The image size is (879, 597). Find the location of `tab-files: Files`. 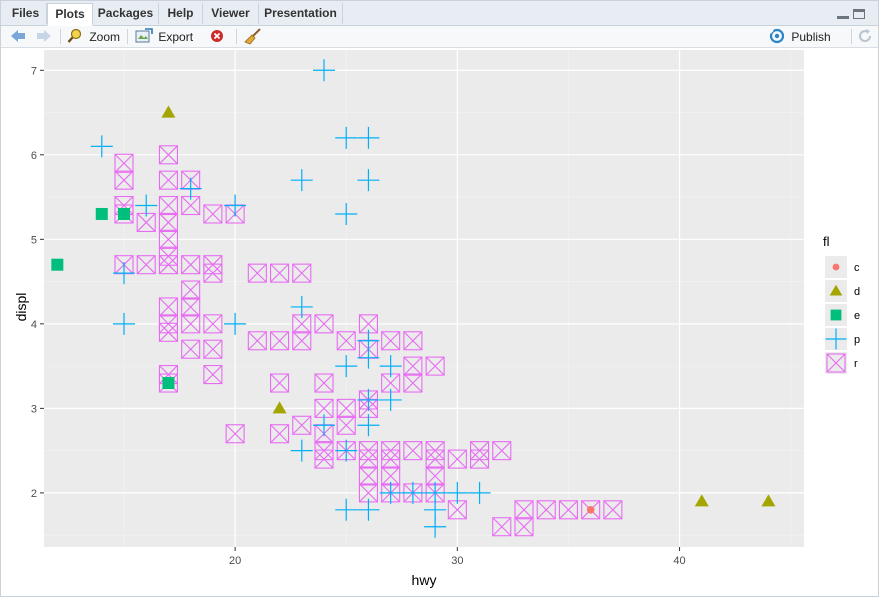

tab-files: Files is located at coordinates (26, 13).